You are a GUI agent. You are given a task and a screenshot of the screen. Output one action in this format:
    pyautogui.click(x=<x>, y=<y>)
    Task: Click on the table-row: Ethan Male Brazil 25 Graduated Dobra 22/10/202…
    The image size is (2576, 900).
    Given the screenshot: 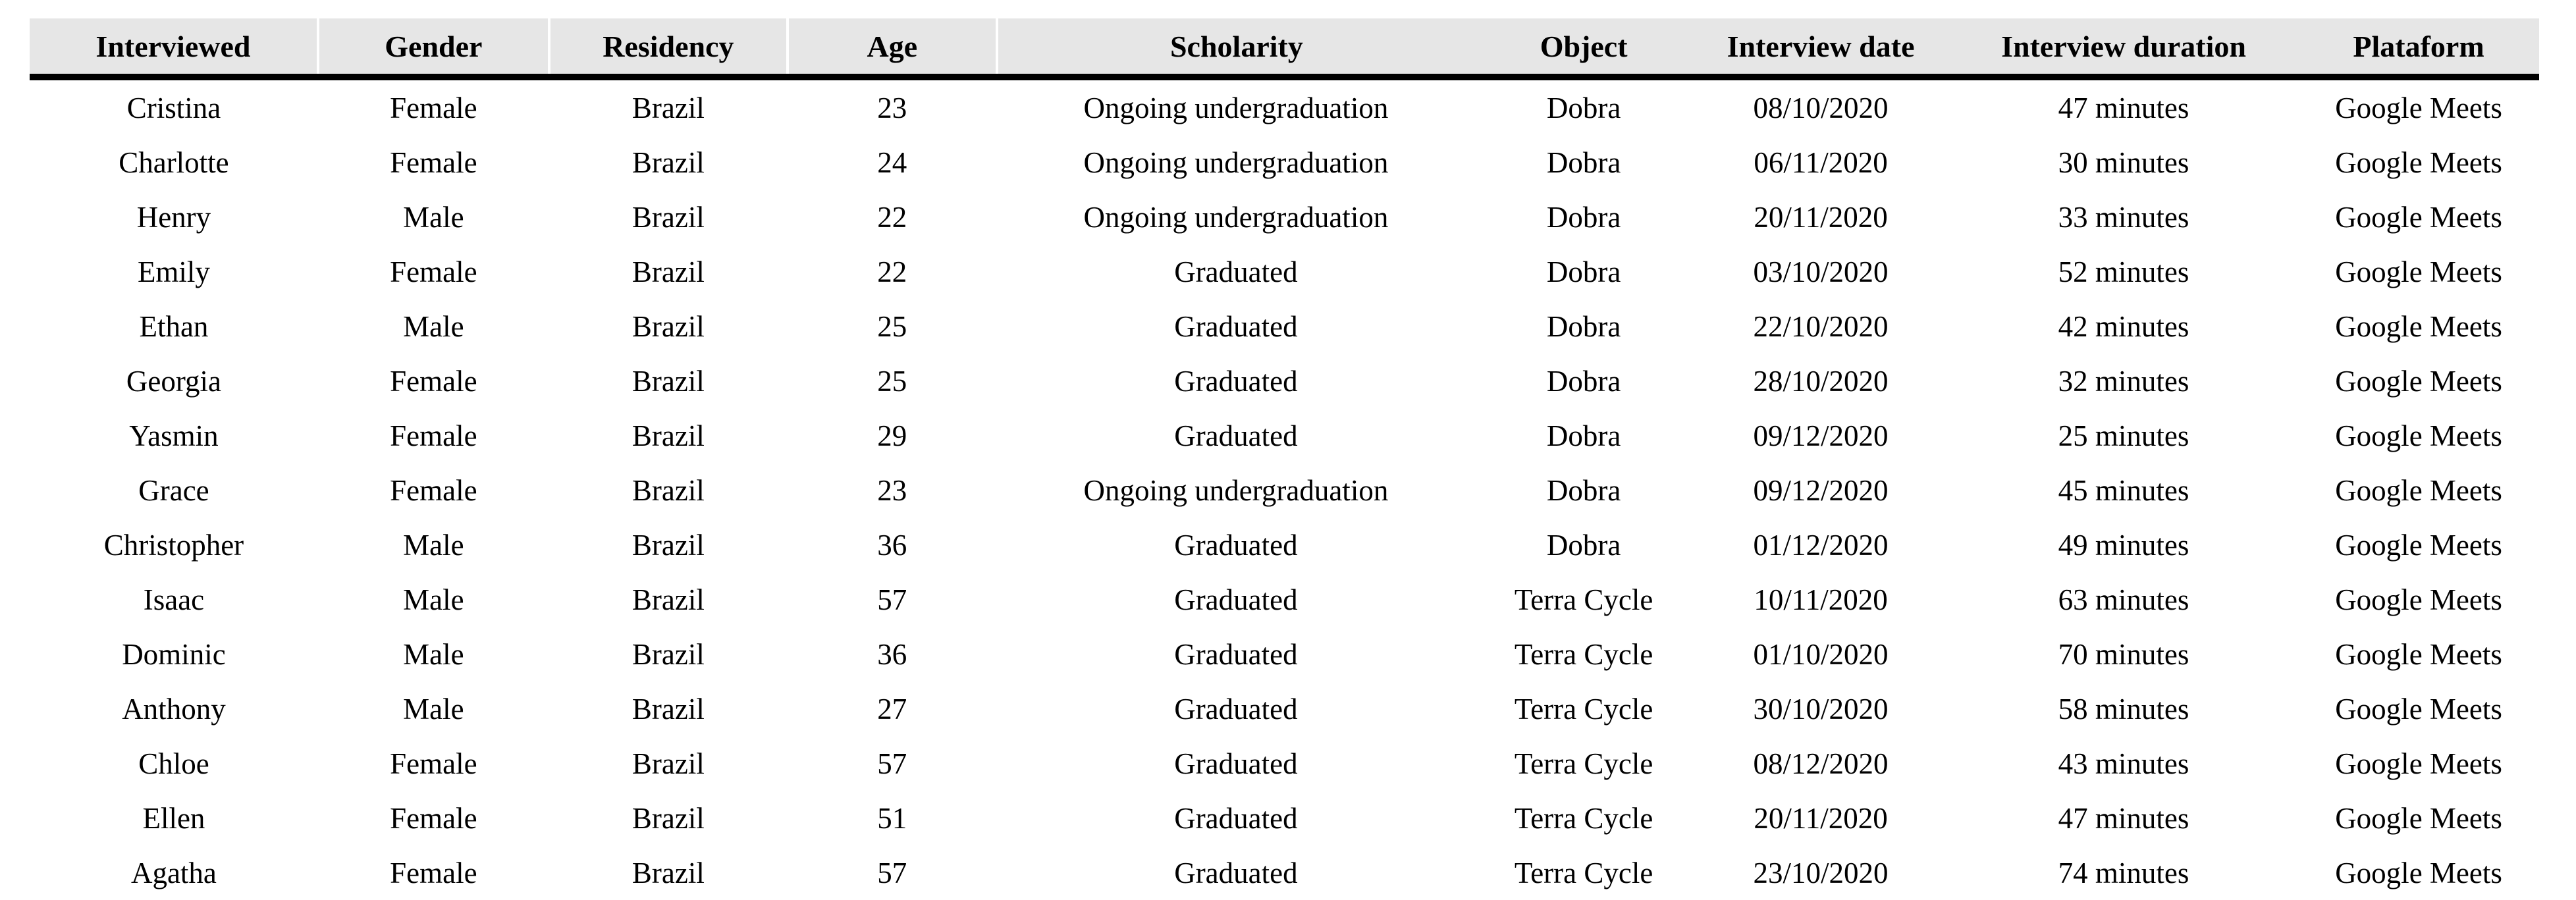 What is the action you would take?
    pyautogui.click(x=1284, y=326)
    